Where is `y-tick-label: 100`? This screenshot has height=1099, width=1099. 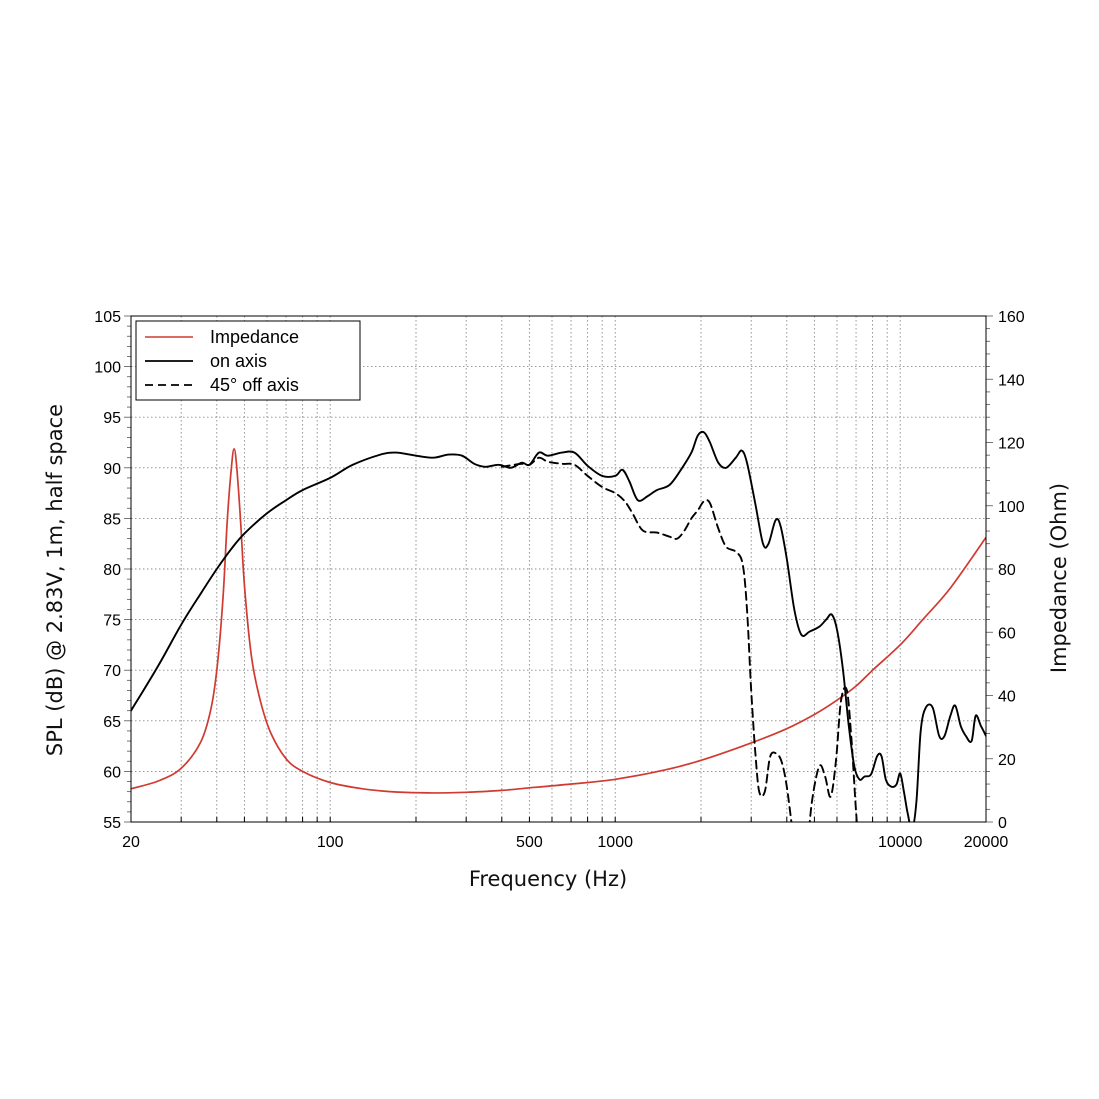
y-tick-label: 100 is located at coordinates (107, 368).